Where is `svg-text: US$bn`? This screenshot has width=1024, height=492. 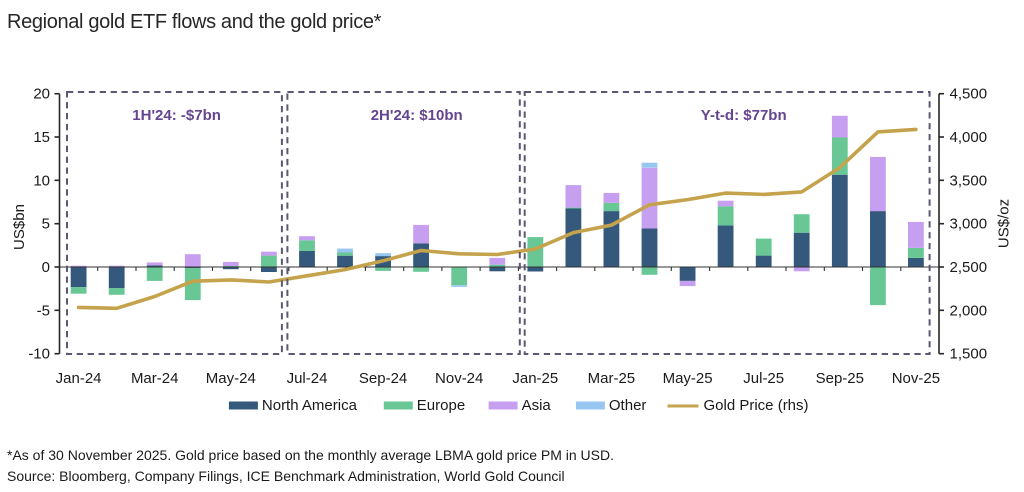
svg-text: US$bn is located at coordinates (19, 227).